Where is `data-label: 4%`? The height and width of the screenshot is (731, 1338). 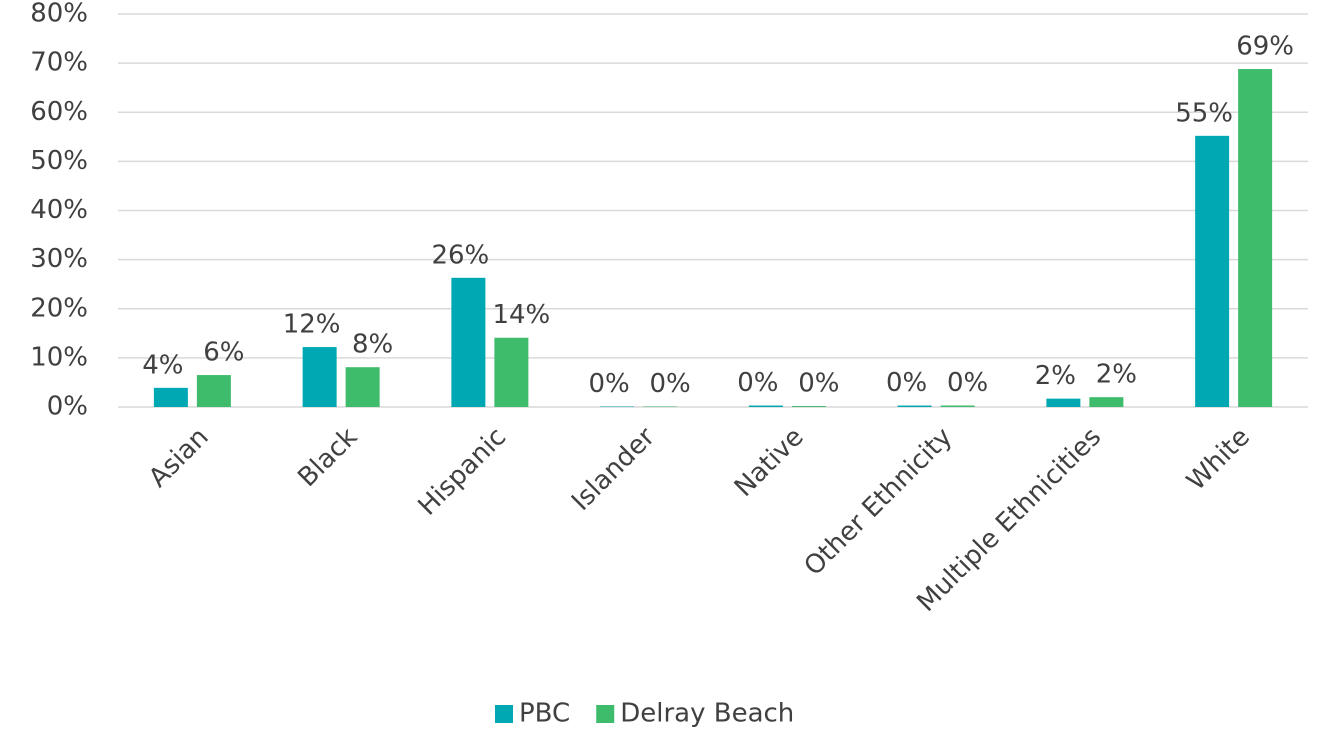
data-label: 4% is located at coordinates (162, 365).